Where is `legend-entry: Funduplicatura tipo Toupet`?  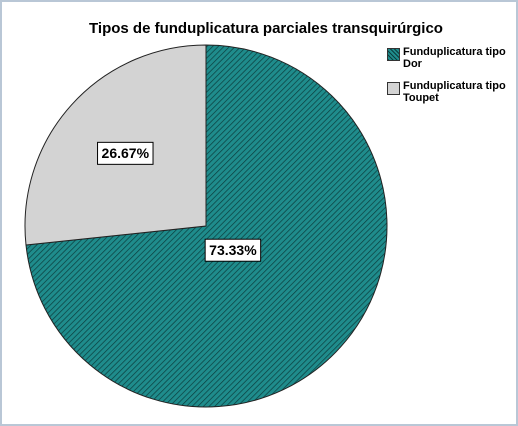 legend-entry: Funduplicatura tipo Toupet is located at coordinates (450, 92).